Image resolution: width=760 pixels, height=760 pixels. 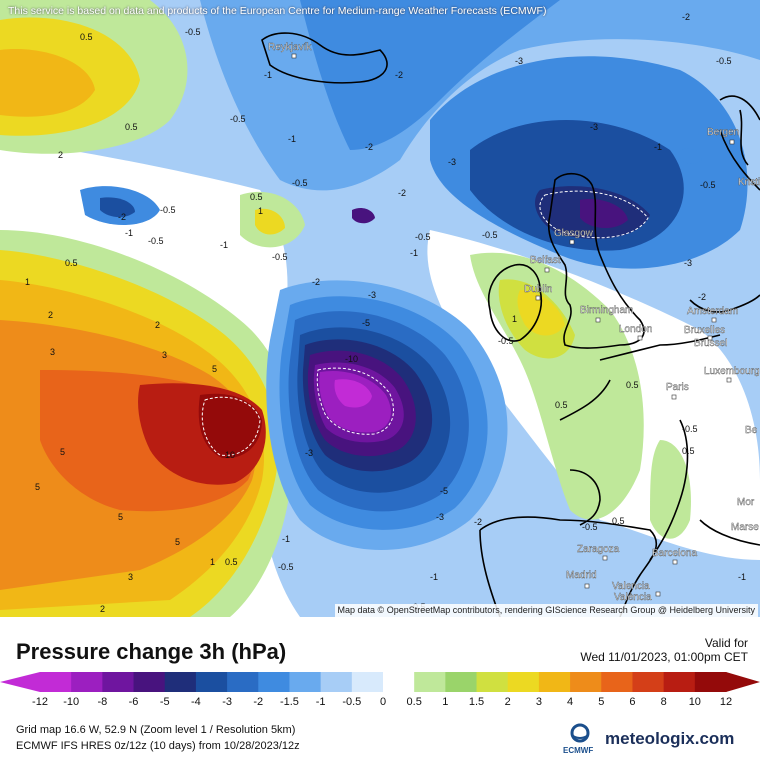 I want to click on colorbar-tick-label: -10, so click(x=71, y=702).